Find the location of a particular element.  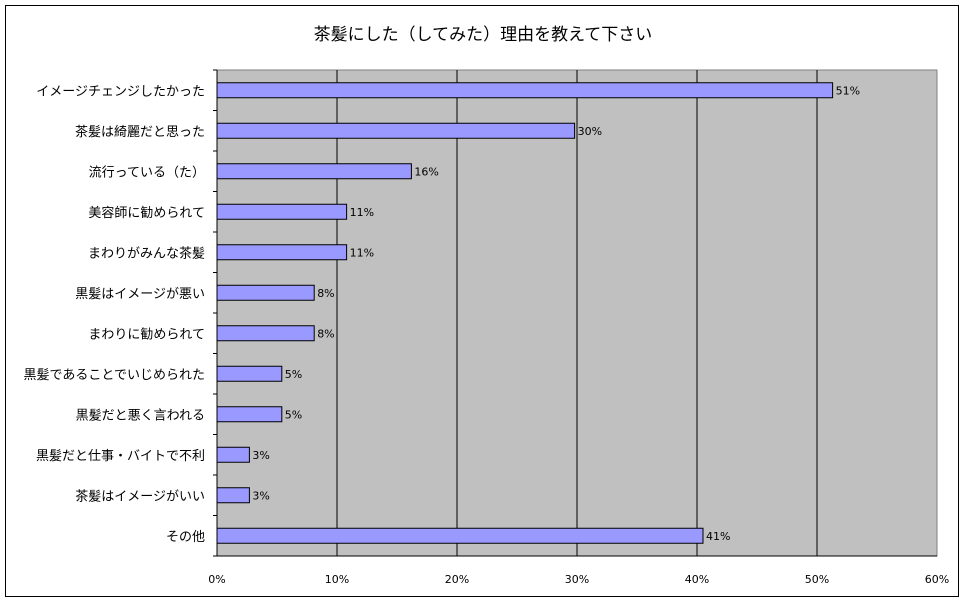

data-label: 30% is located at coordinates (590, 131).